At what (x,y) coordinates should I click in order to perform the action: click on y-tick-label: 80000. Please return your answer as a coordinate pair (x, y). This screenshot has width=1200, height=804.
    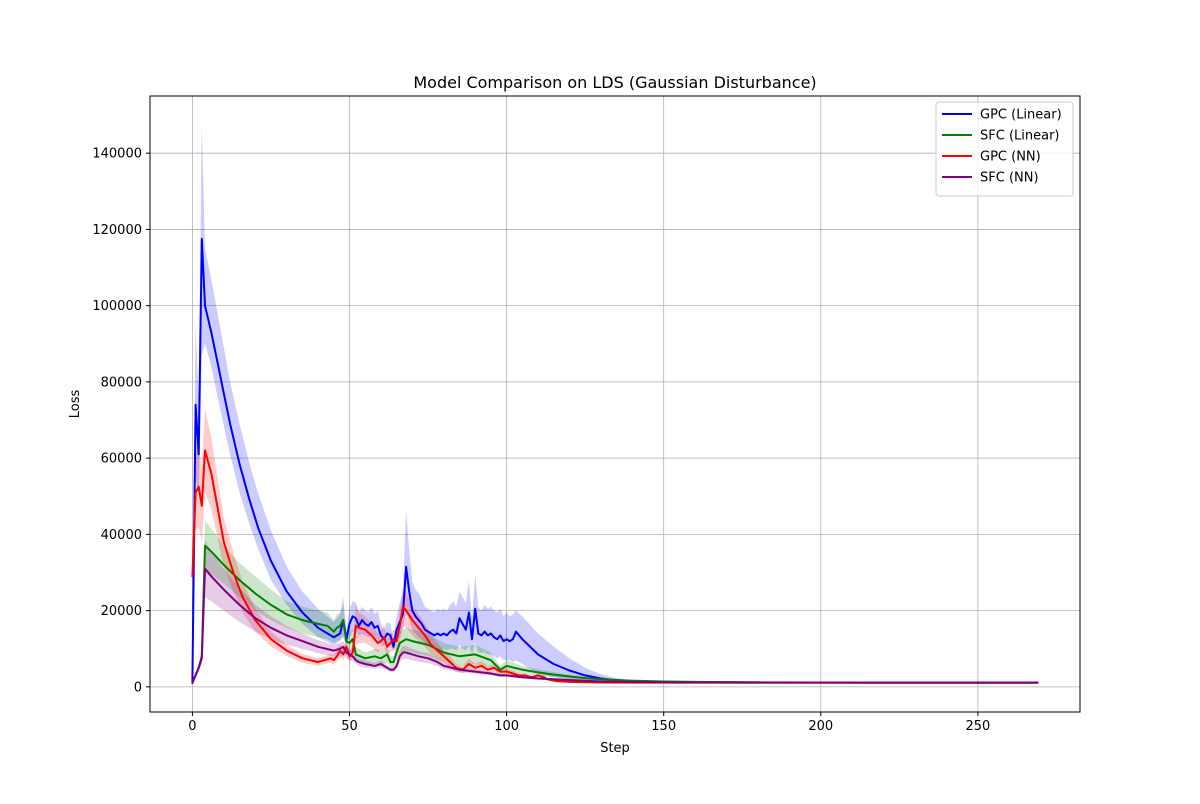
    Looking at the image, I should click on (121, 382).